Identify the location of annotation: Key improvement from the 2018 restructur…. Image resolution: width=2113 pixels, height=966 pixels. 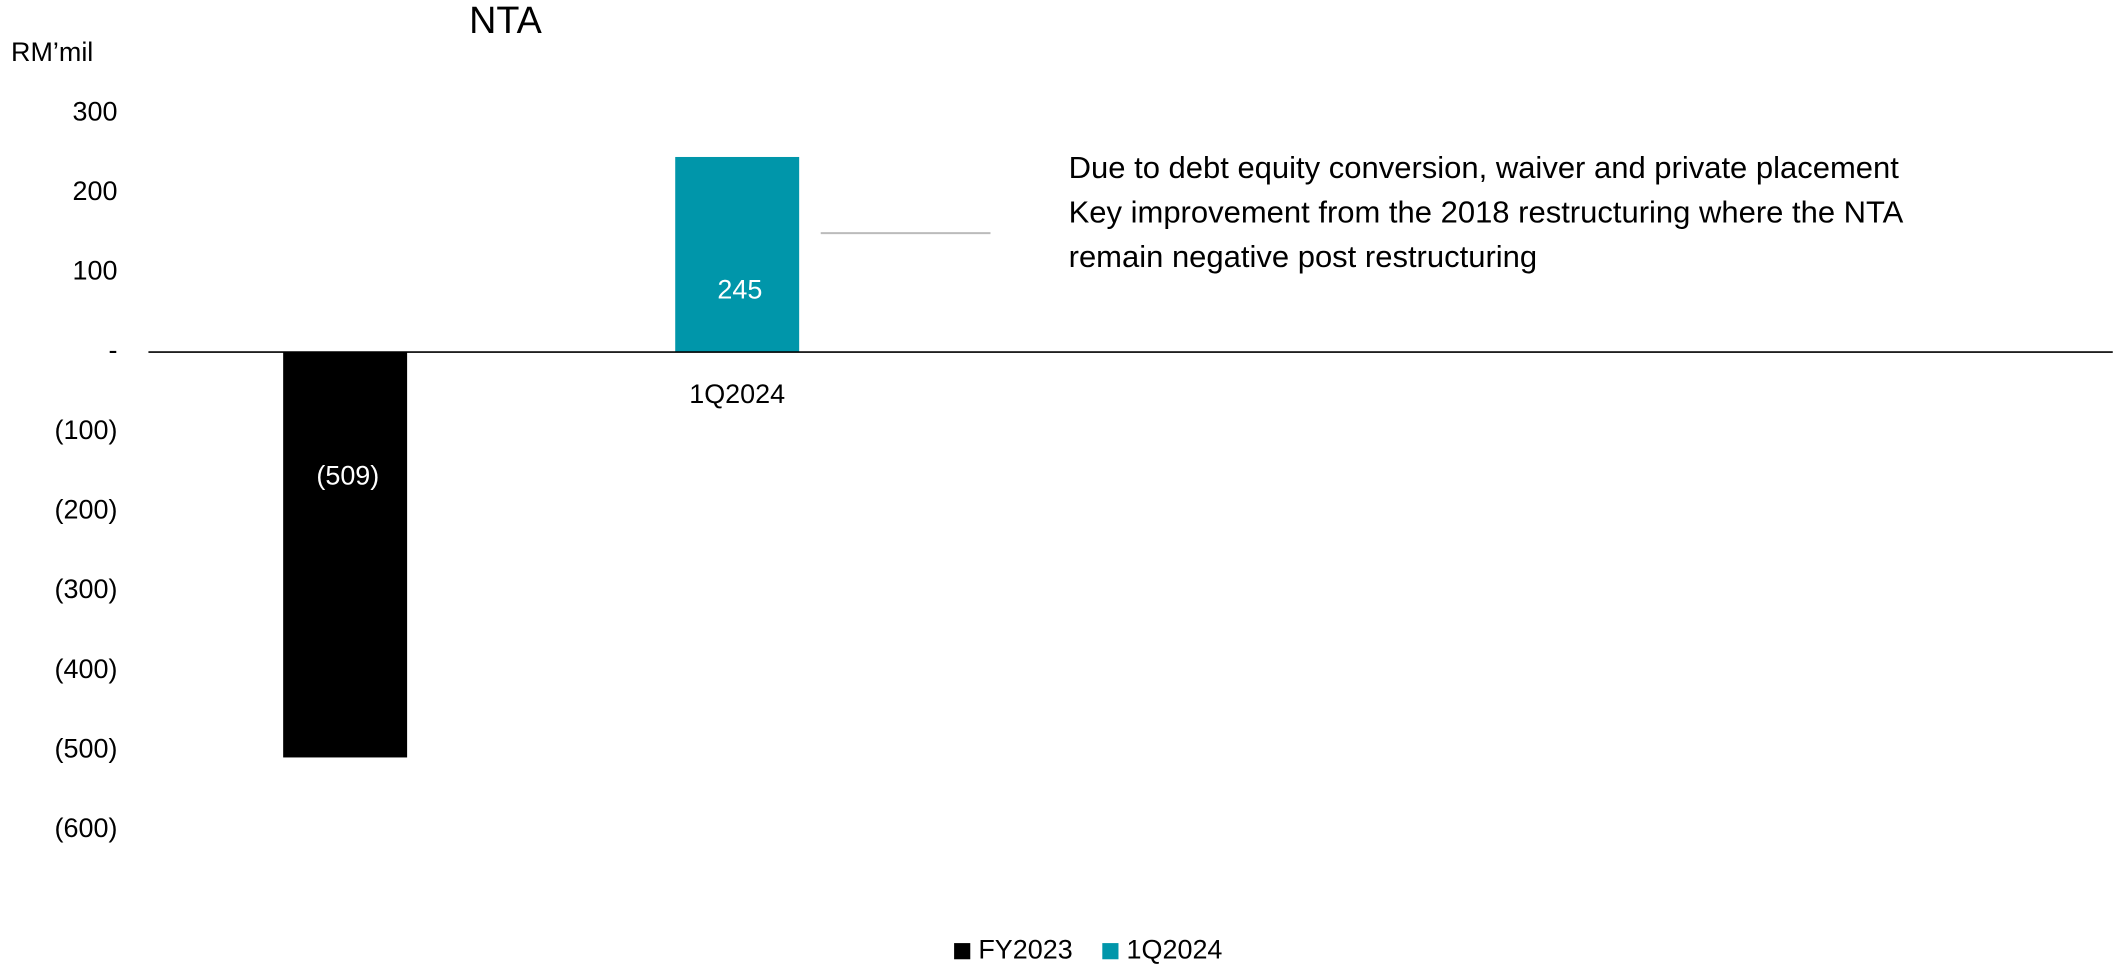
(1520, 234).